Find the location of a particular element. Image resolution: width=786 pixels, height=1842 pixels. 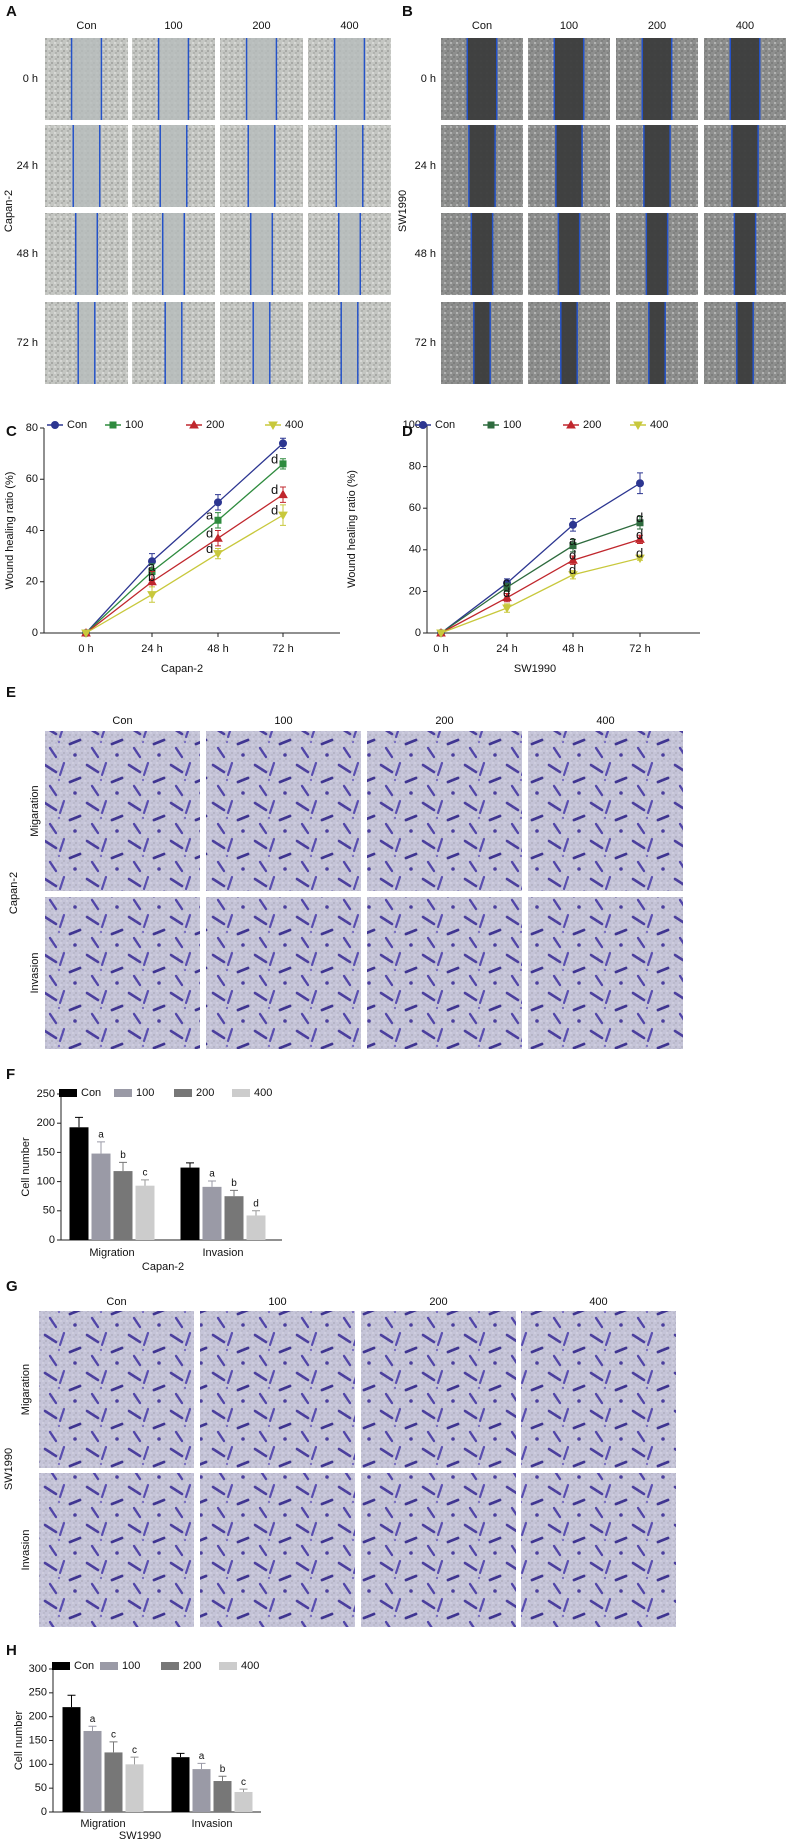

panel-letter: G is located at coordinates (12, 1286).